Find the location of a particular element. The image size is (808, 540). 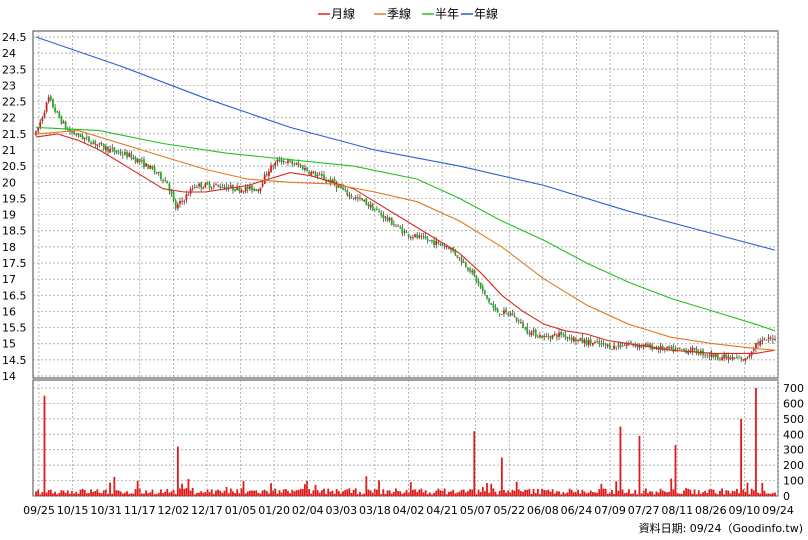

volume-tick-label: 600 is located at coordinates (793, 403).